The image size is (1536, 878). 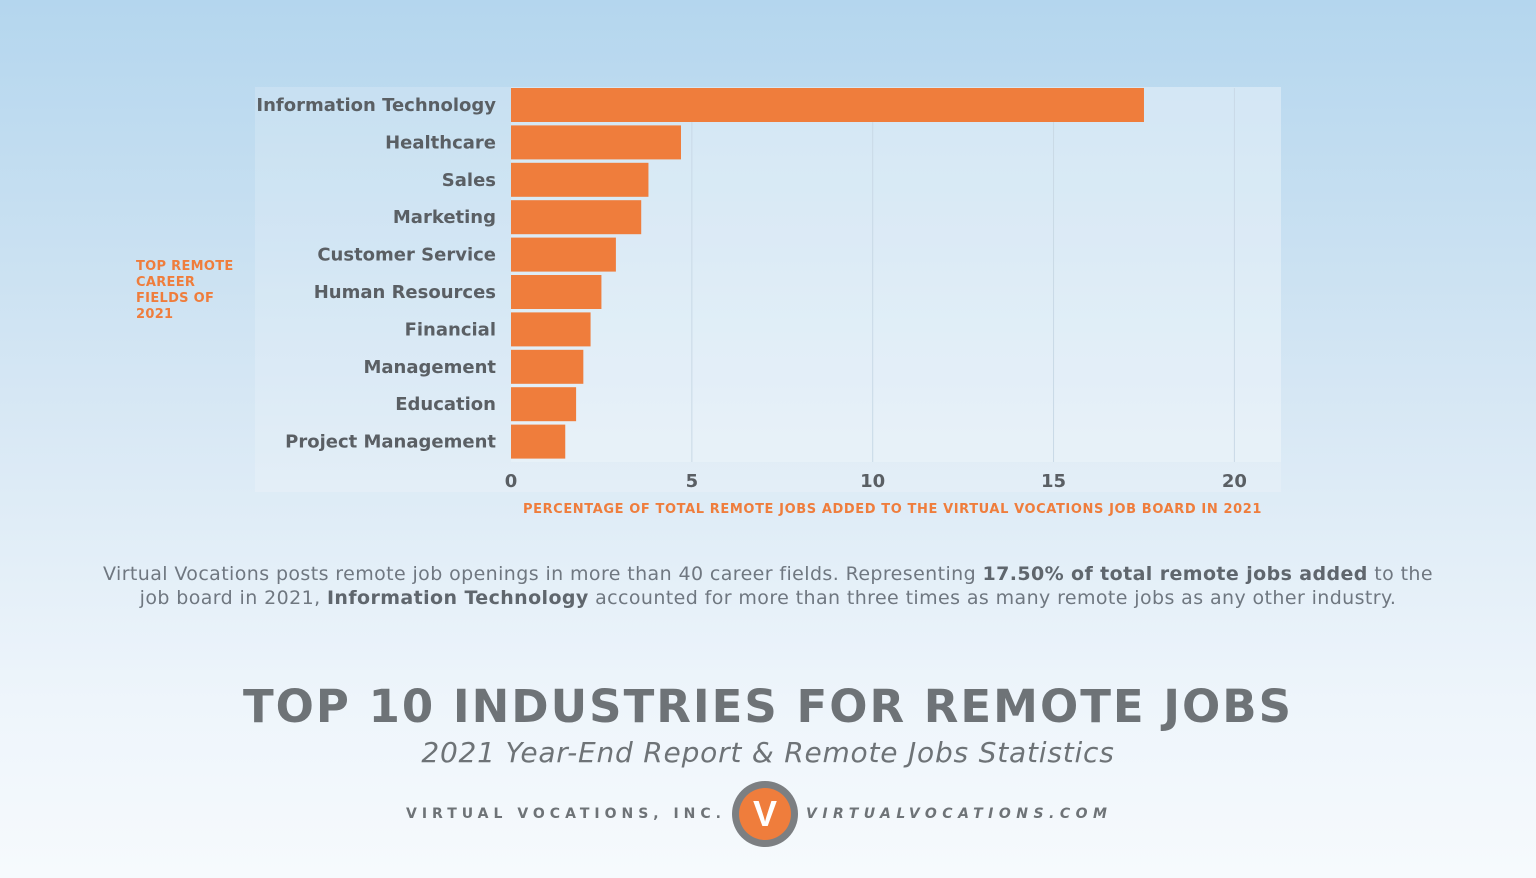 I want to click on category-label: Customer Service, so click(x=406, y=255).